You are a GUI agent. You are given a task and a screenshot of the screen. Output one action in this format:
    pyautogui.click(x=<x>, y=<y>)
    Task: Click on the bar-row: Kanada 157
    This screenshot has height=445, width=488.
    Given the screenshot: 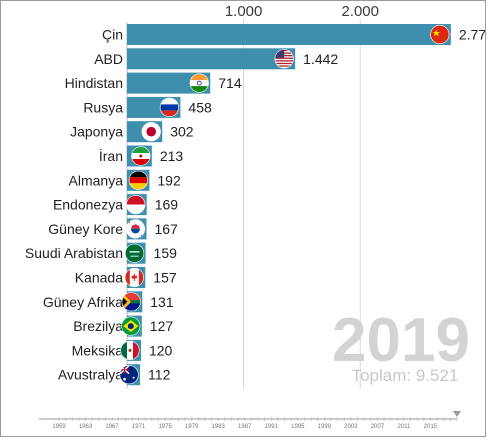 What is the action you would take?
    pyautogui.click(x=126, y=277)
    